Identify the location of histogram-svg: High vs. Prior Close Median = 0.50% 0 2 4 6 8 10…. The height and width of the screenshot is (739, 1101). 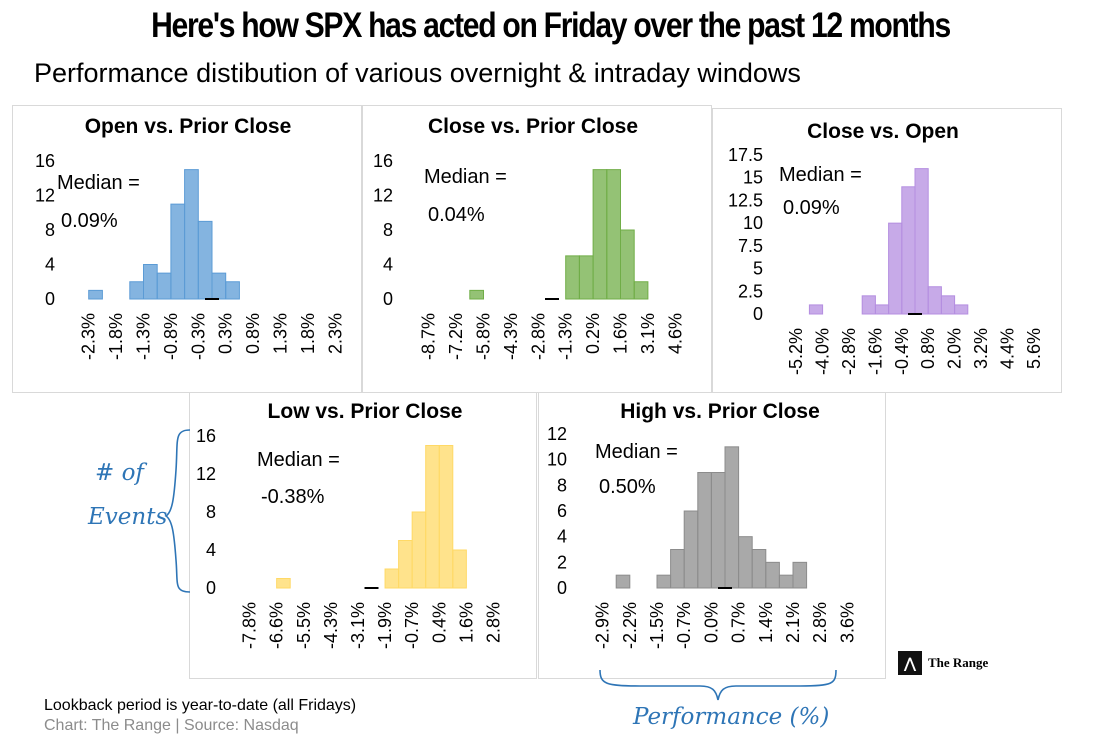
(702, 524).